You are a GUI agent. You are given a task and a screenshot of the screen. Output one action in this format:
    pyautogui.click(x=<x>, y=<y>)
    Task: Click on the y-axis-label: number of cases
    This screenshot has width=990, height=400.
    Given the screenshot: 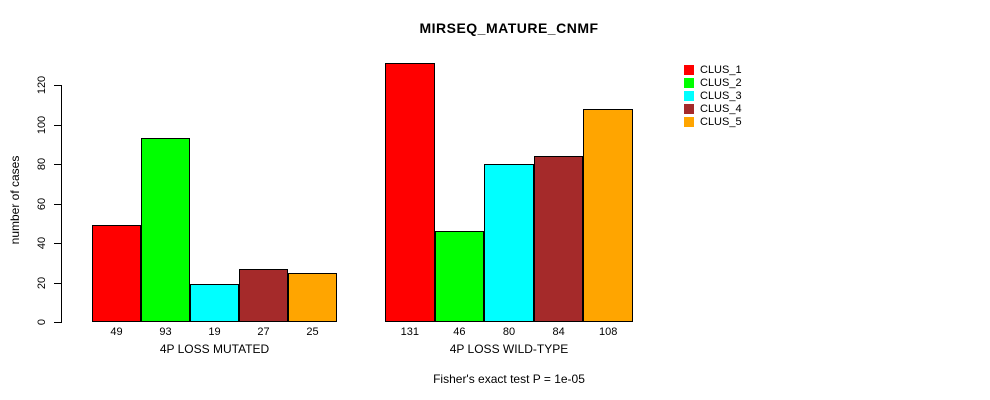 What is the action you would take?
    pyautogui.click(x=15, y=200)
    